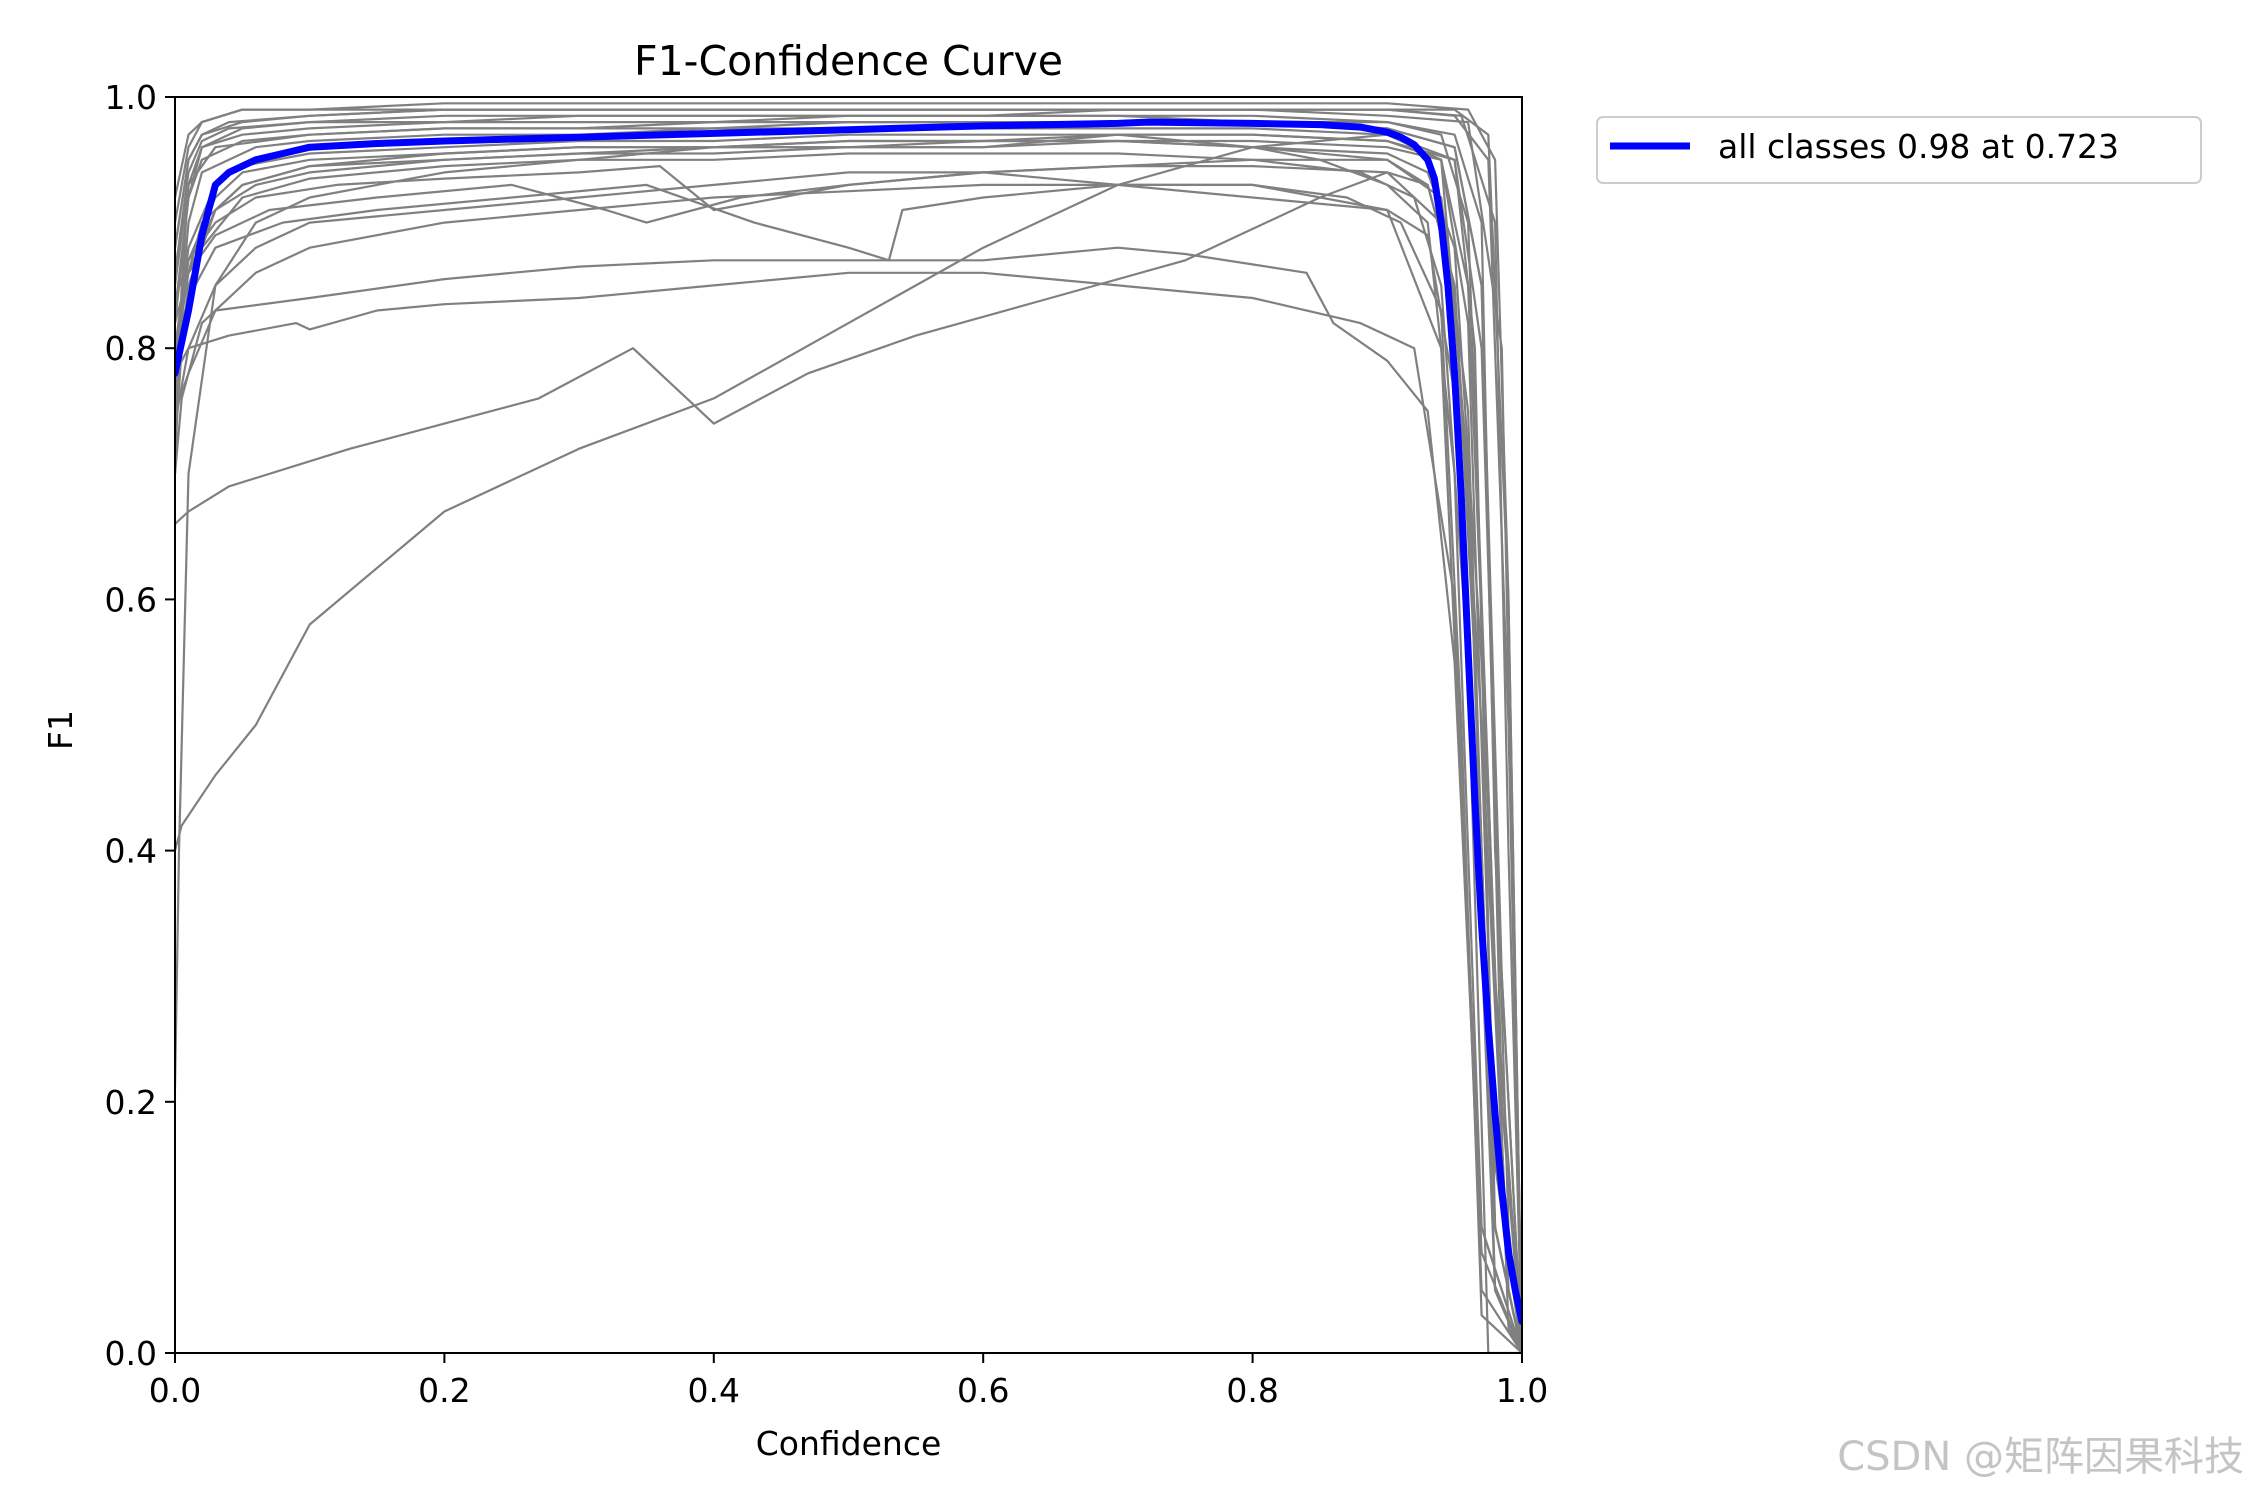 The height and width of the screenshot is (1500, 2250). What do you see at coordinates (131, 97) in the screenshot?
I see `y-tick-label: 1.0` at bounding box center [131, 97].